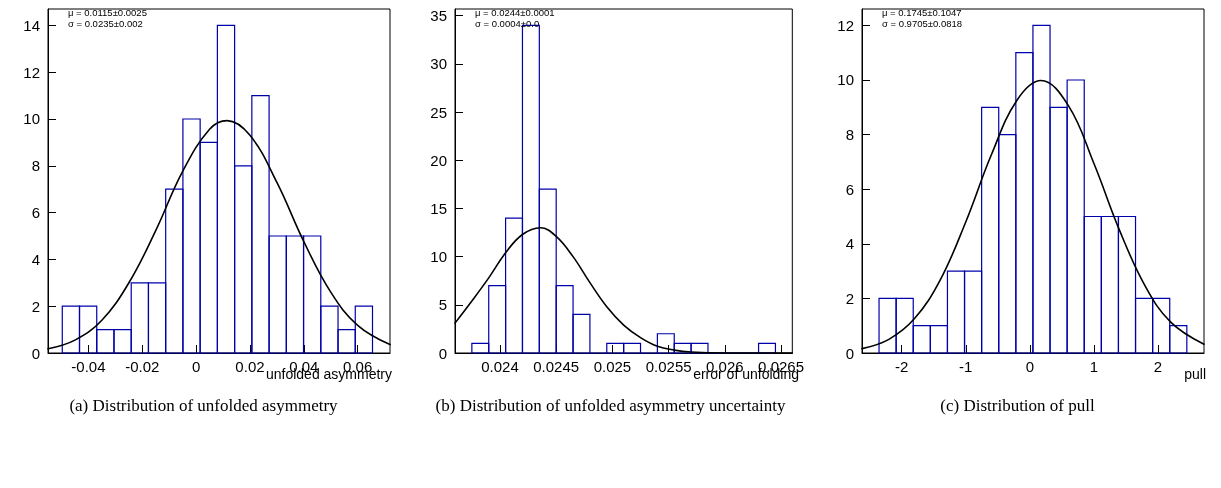 The height and width of the screenshot is (488, 1221). I want to click on x-tick-label: -0.04, so click(88, 366).